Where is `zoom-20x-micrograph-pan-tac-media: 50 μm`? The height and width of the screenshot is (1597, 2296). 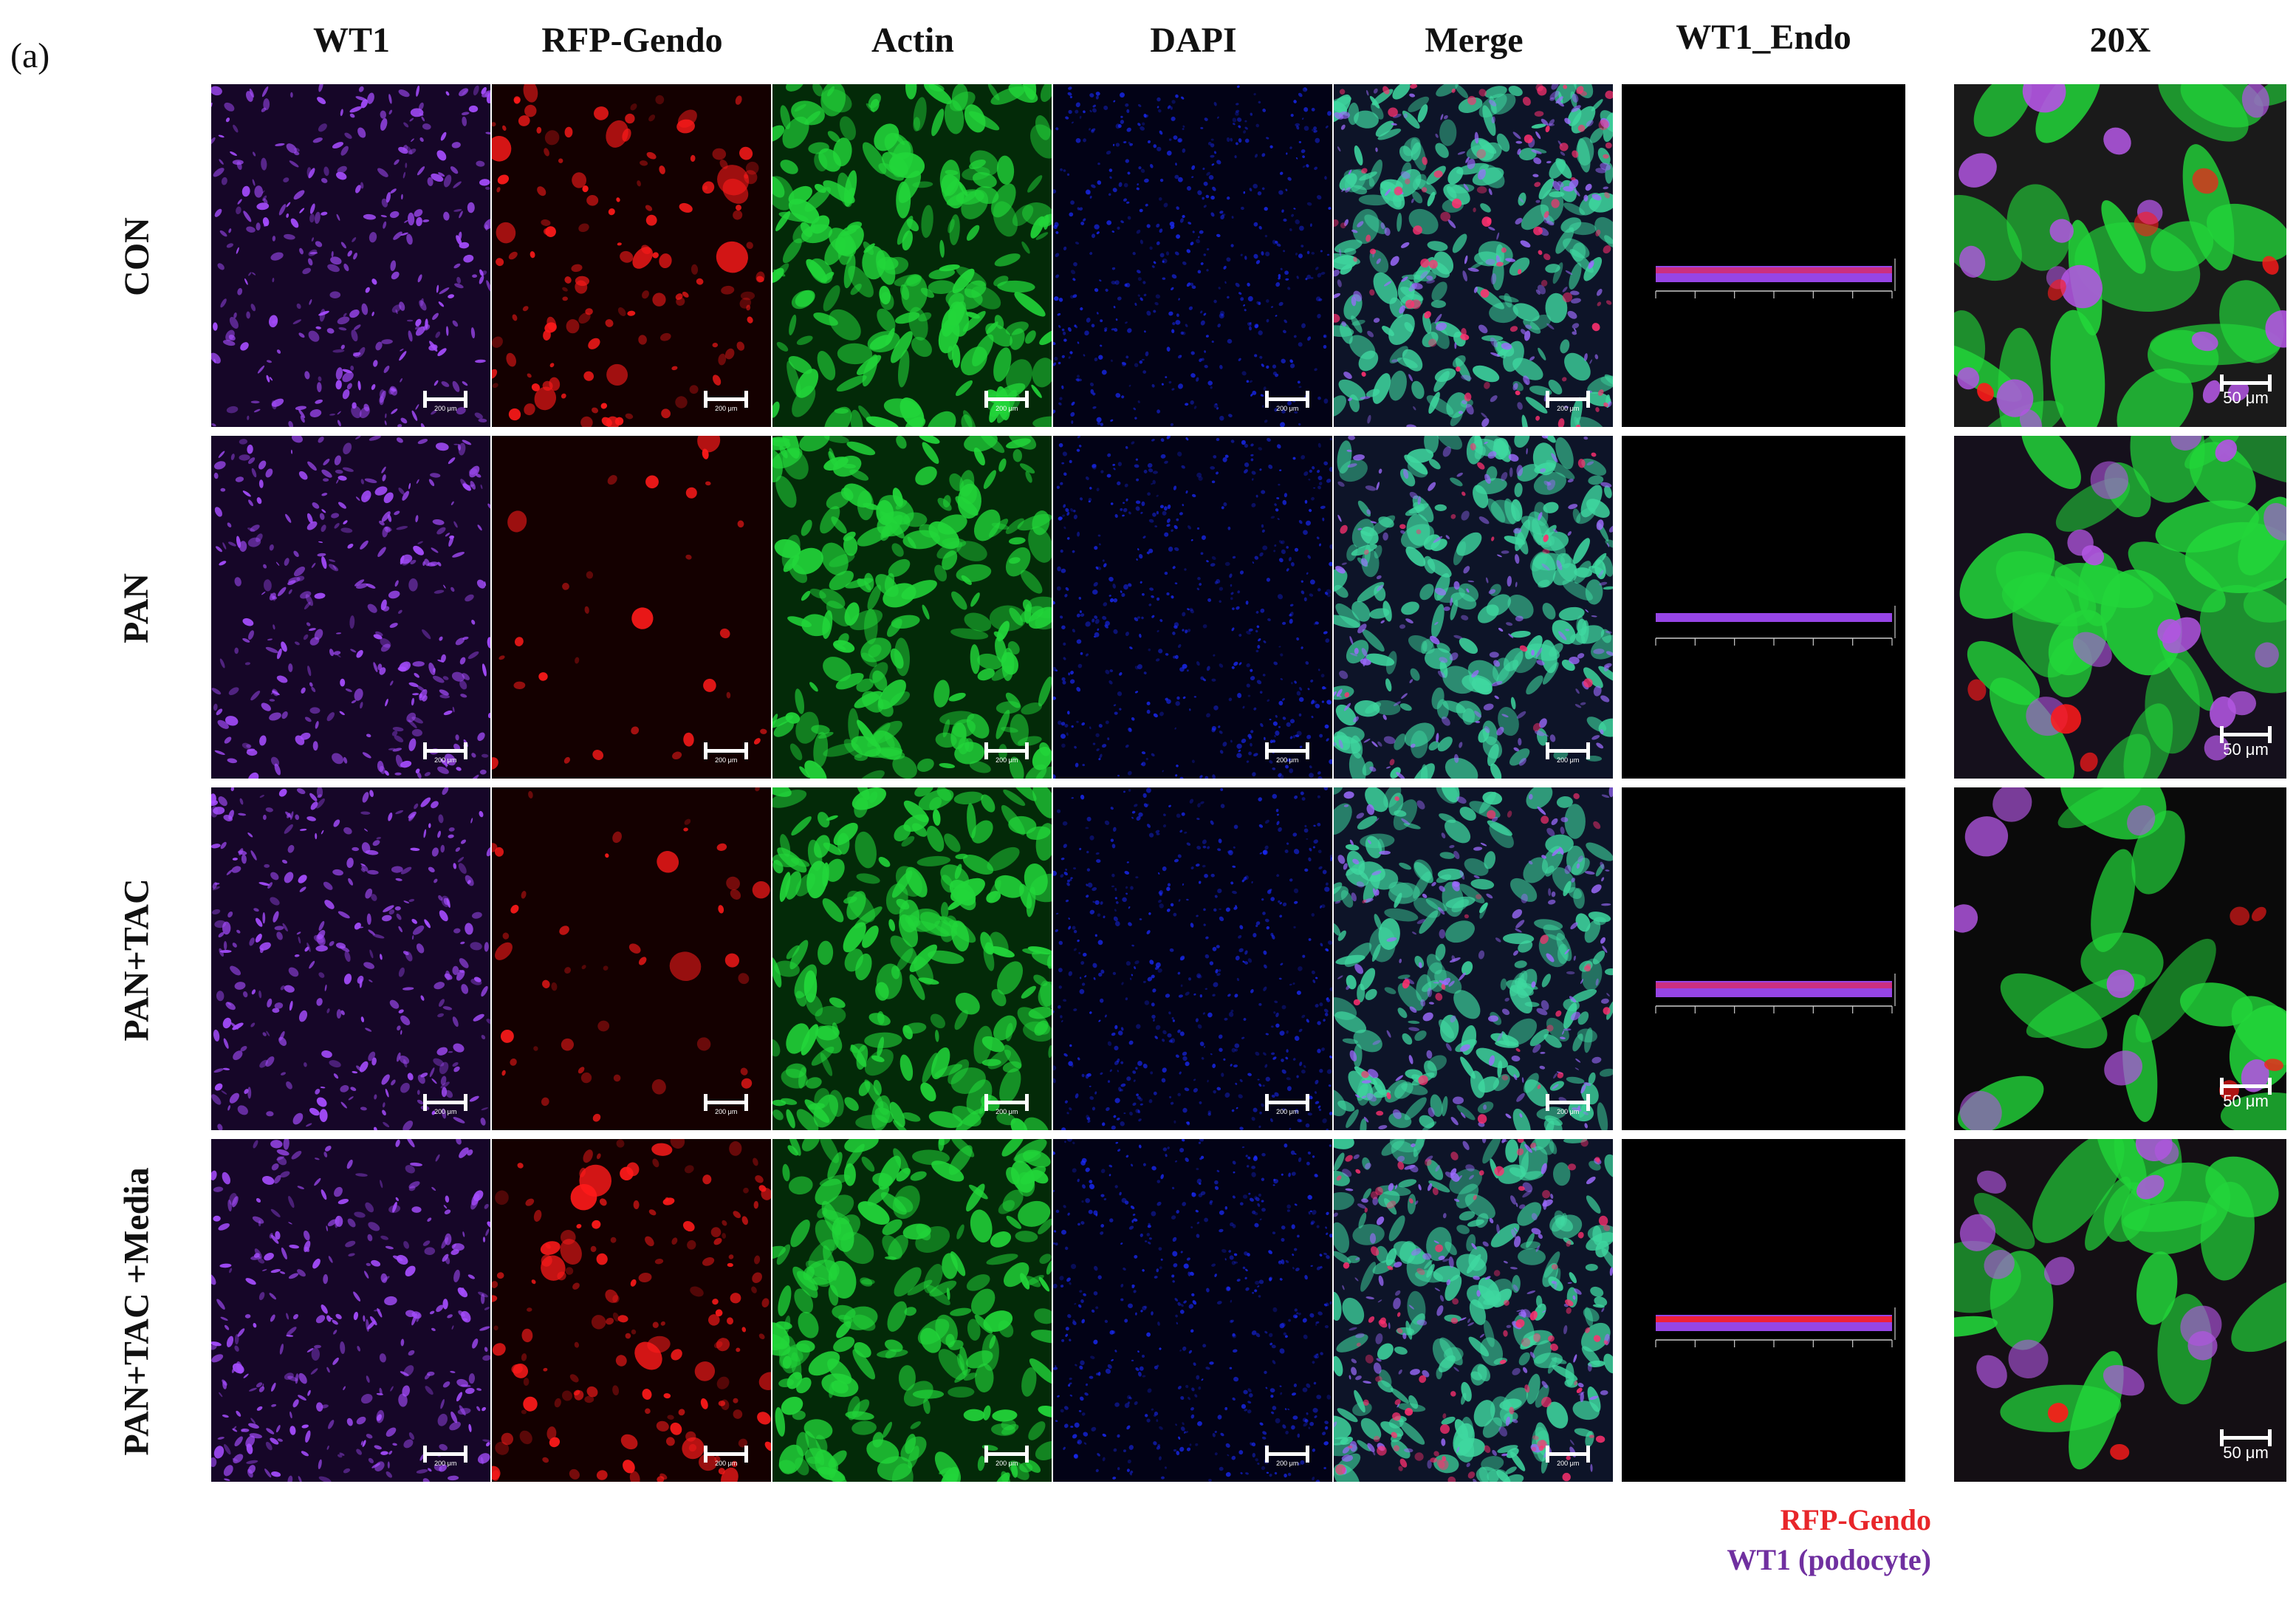 zoom-20x-micrograph-pan-tac-media: 50 μm is located at coordinates (2120, 1310).